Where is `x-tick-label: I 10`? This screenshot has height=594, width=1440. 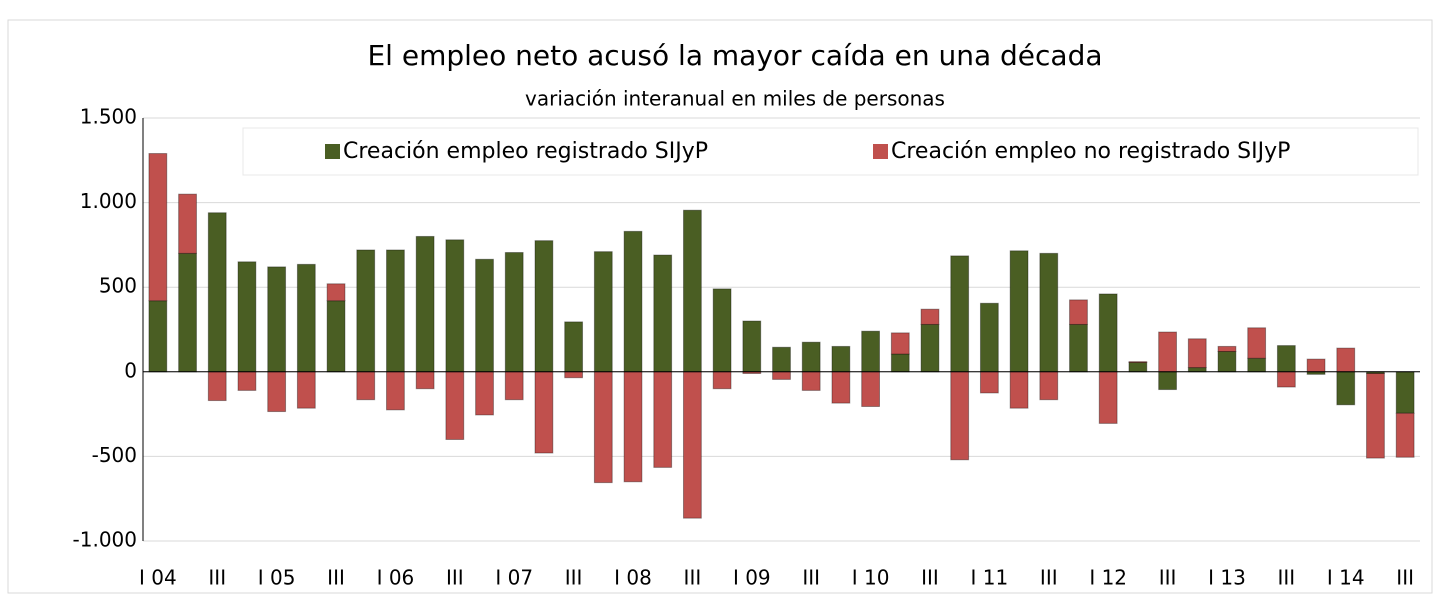
x-tick-label: I 10 is located at coordinates (871, 578).